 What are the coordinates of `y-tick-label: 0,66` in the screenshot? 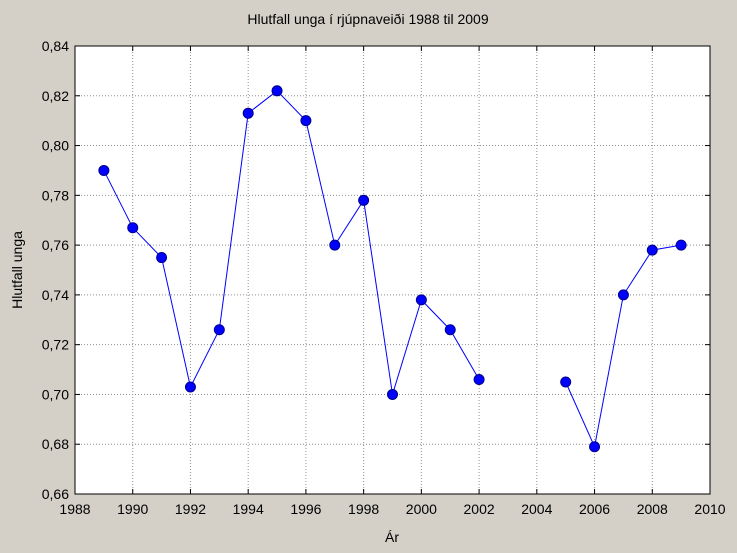 It's located at (55, 494).